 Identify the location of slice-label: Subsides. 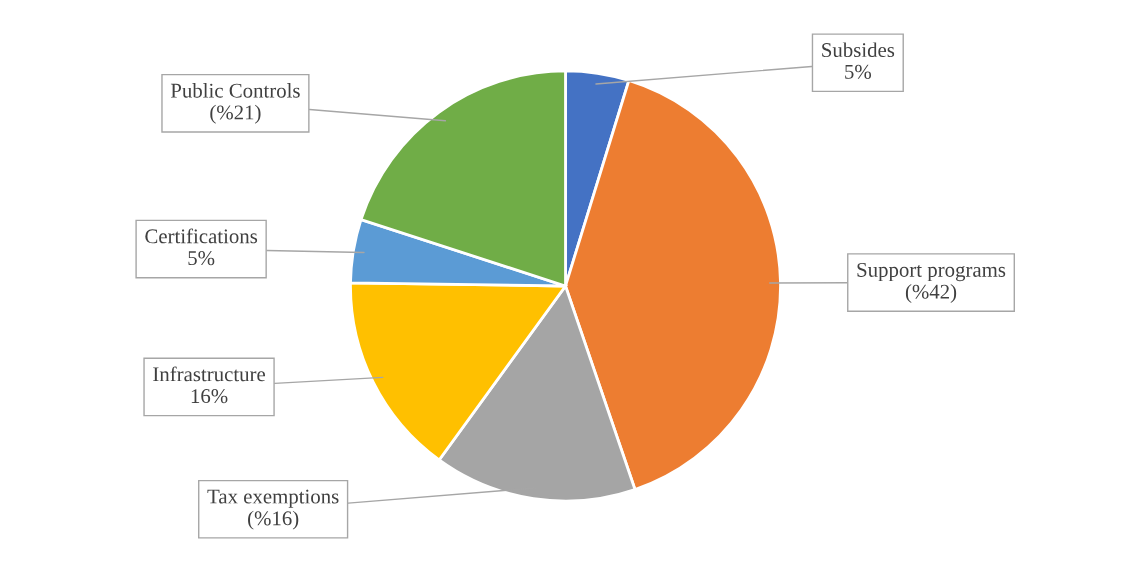
(858, 50).